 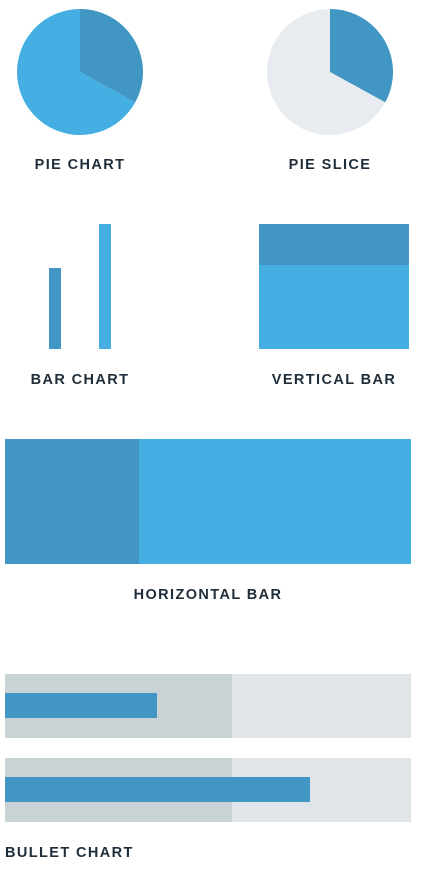 I want to click on horizontal-bar-title: HORIZONTAL BAR, so click(x=208, y=595).